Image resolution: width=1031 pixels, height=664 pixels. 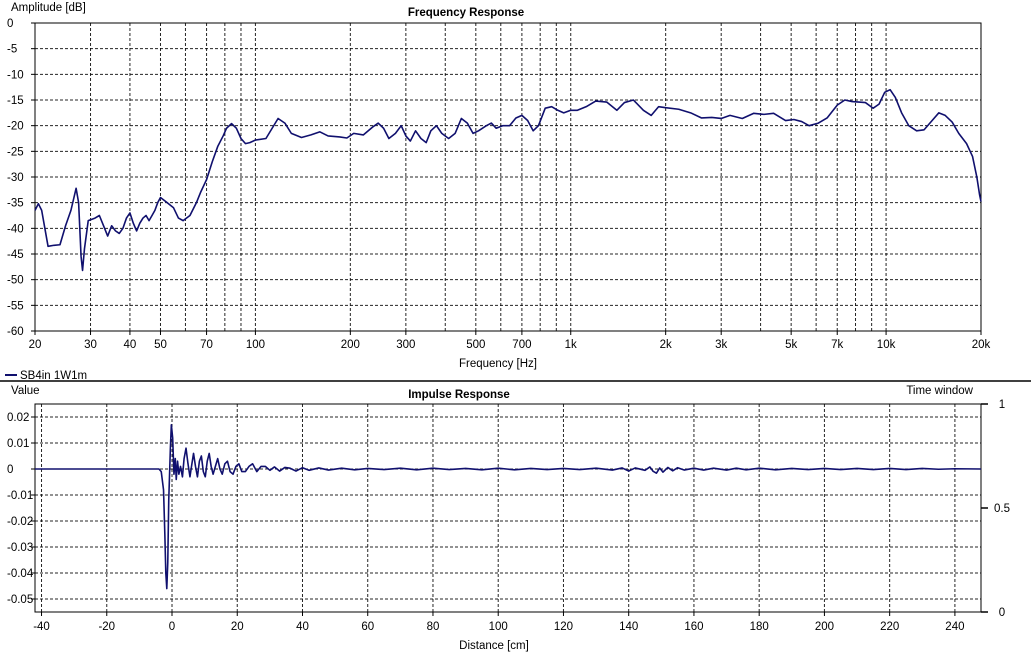 What do you see at coordinates (15, 101) in the screenshot?
I see `fr-y-tick-label-3: -15` at bounding box center [15, 101].